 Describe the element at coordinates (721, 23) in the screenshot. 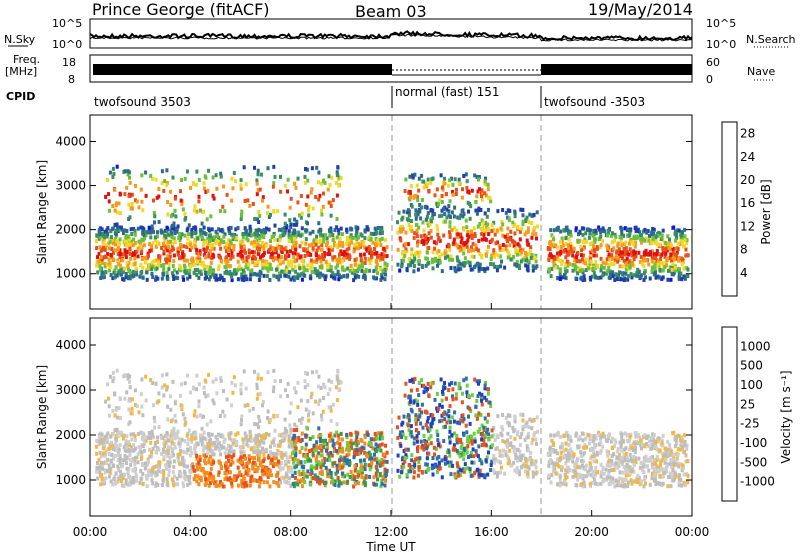

I see `nsearch-tick-high: 10^5` at that location.